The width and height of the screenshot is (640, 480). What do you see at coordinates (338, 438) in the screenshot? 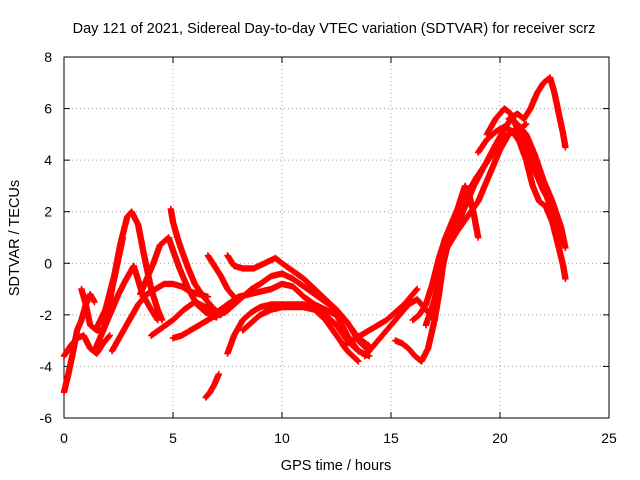
I see `x-tick-labels: 0 5 10 15 20 25` at bounding box center [338, 438].